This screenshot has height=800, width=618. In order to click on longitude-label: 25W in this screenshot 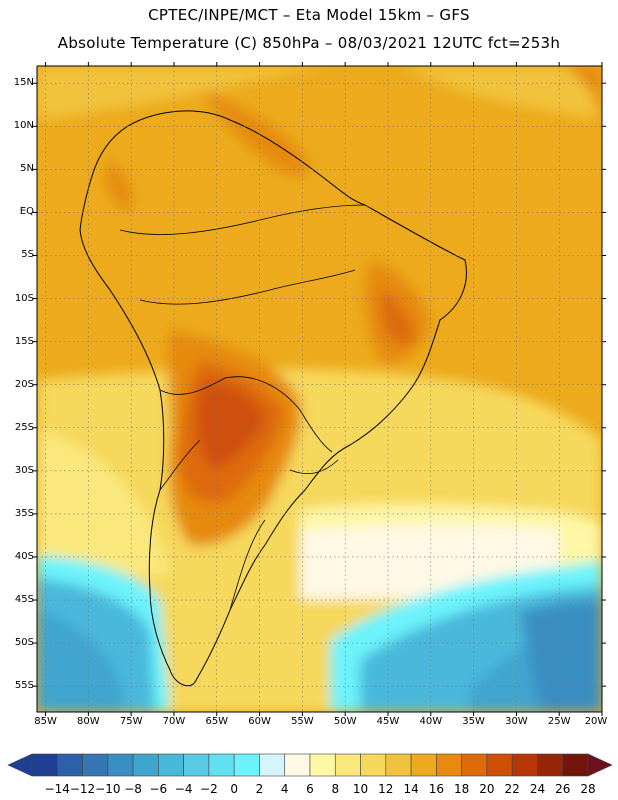, I will do `click(559, 721)`.